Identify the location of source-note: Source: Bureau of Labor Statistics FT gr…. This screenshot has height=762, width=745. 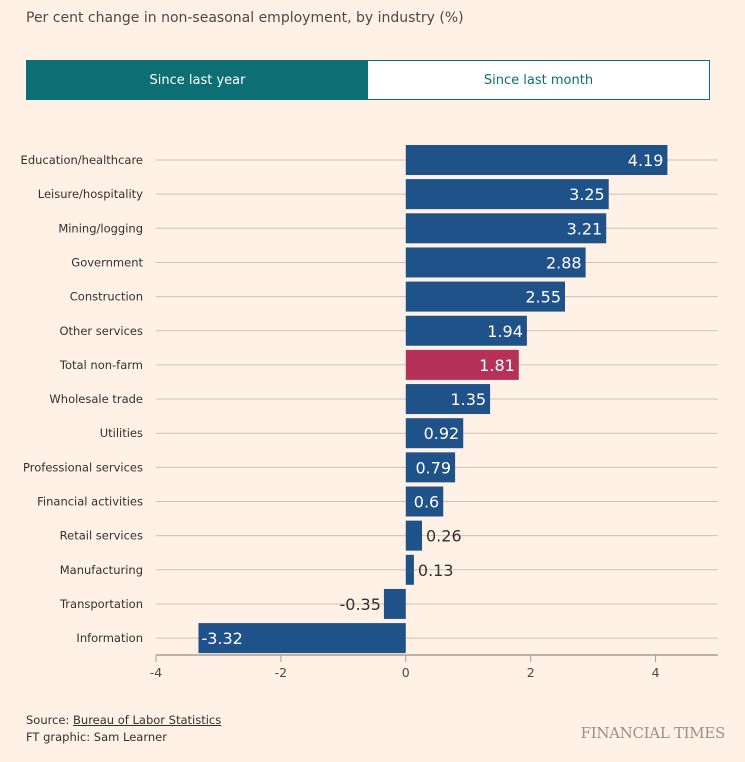
(123, 729).